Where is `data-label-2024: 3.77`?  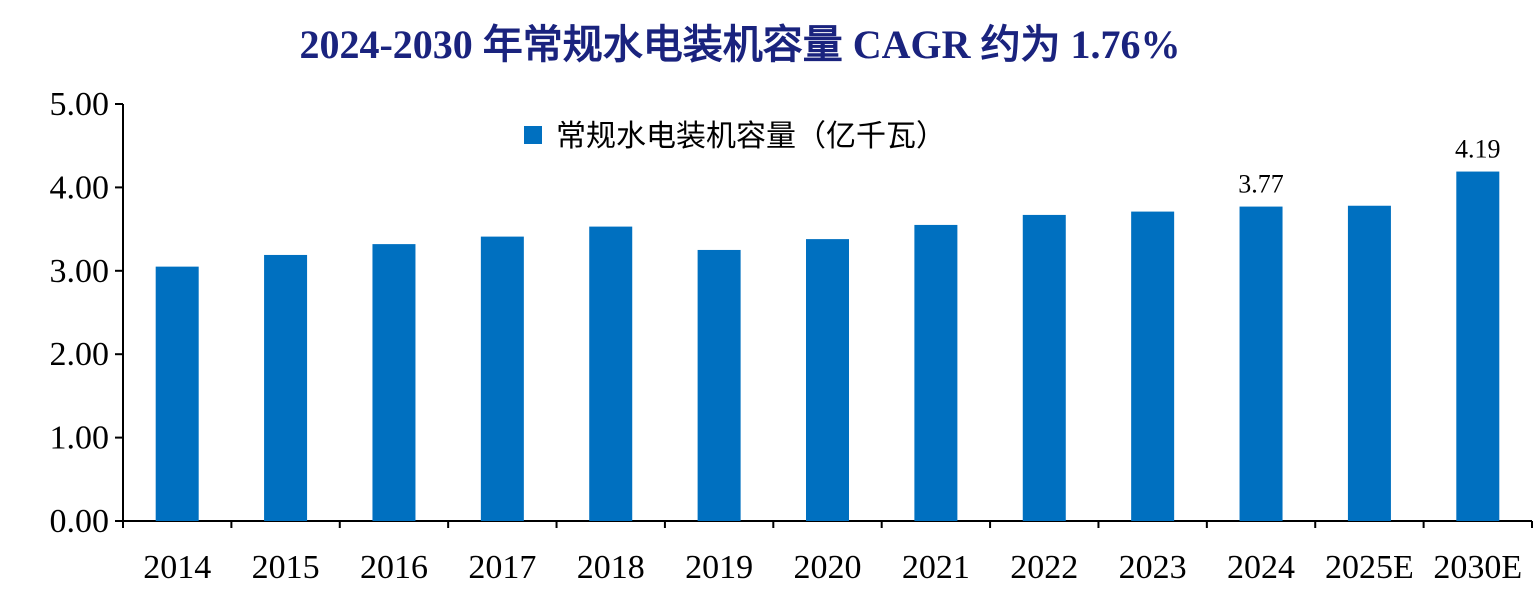
data-label-2024: 3.77 is located at coordinates (1261, 184).